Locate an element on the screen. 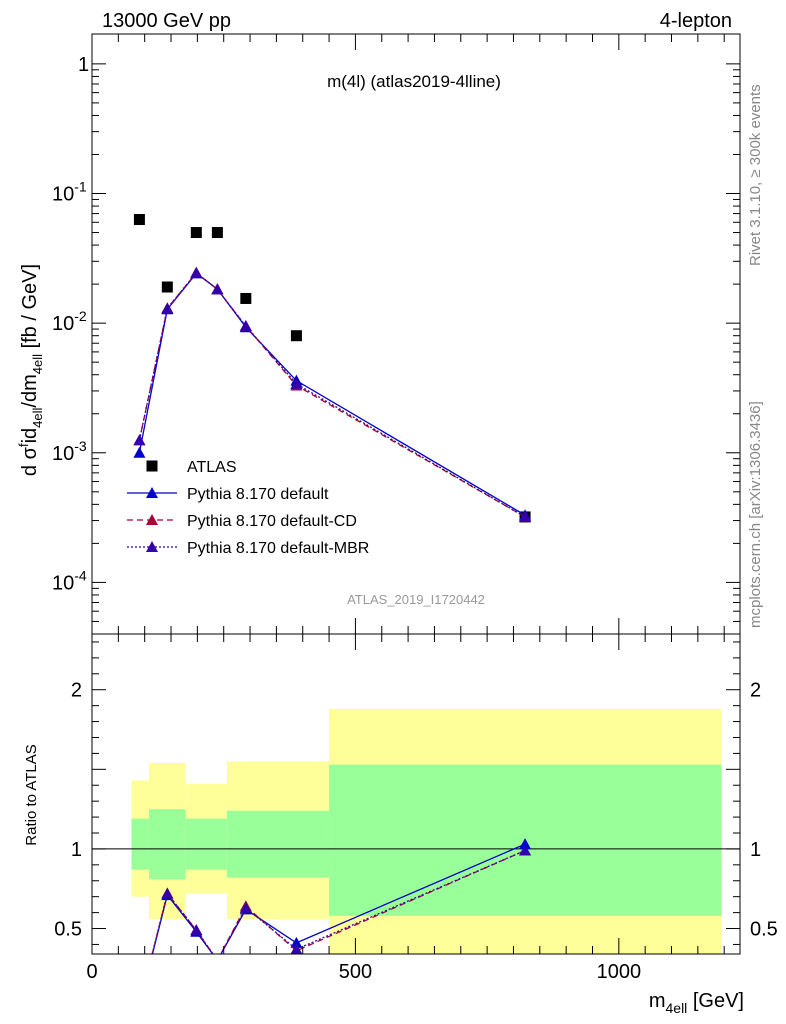 Image resolution: width=786 pixels, height=1024 pixels. ratio-y-tick-label-right: 2 is located at coordinates (755, 691).